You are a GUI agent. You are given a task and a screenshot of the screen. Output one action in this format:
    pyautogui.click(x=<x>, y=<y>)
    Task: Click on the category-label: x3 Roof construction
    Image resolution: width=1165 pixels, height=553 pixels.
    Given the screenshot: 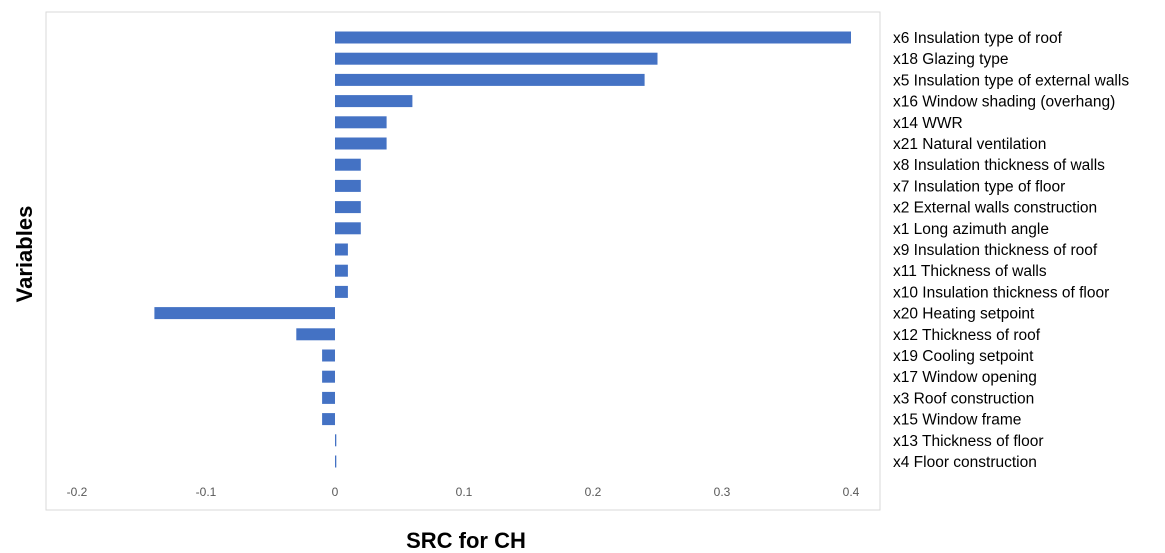 What is the action you would take?
    pyautogui.click(x=963, y=398)
    